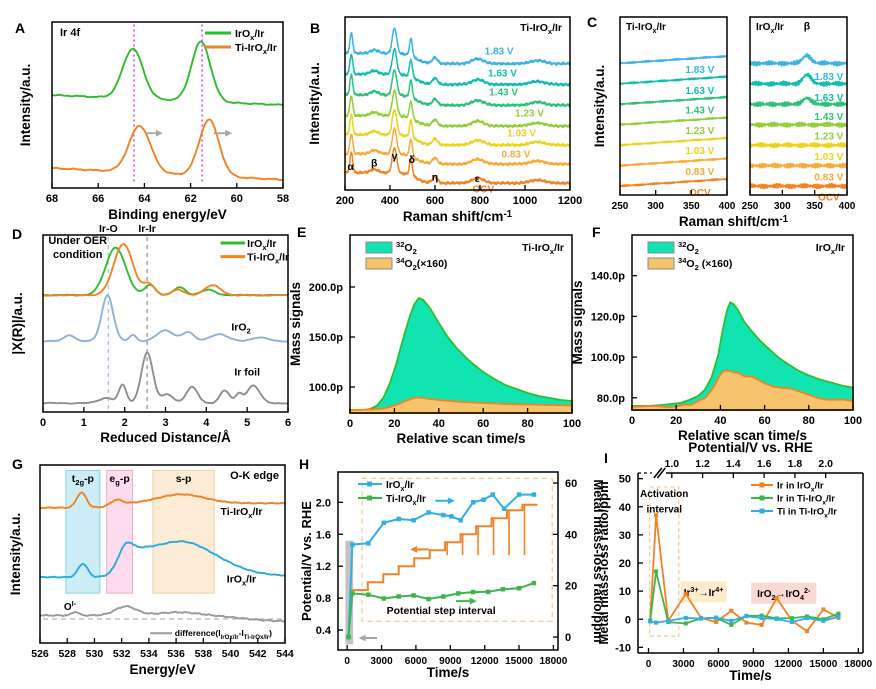 This screenshot has width=876, height=689. Describe the element at coordinates (807, 26) in the screenshot. I see `peak-label: β` at that location.